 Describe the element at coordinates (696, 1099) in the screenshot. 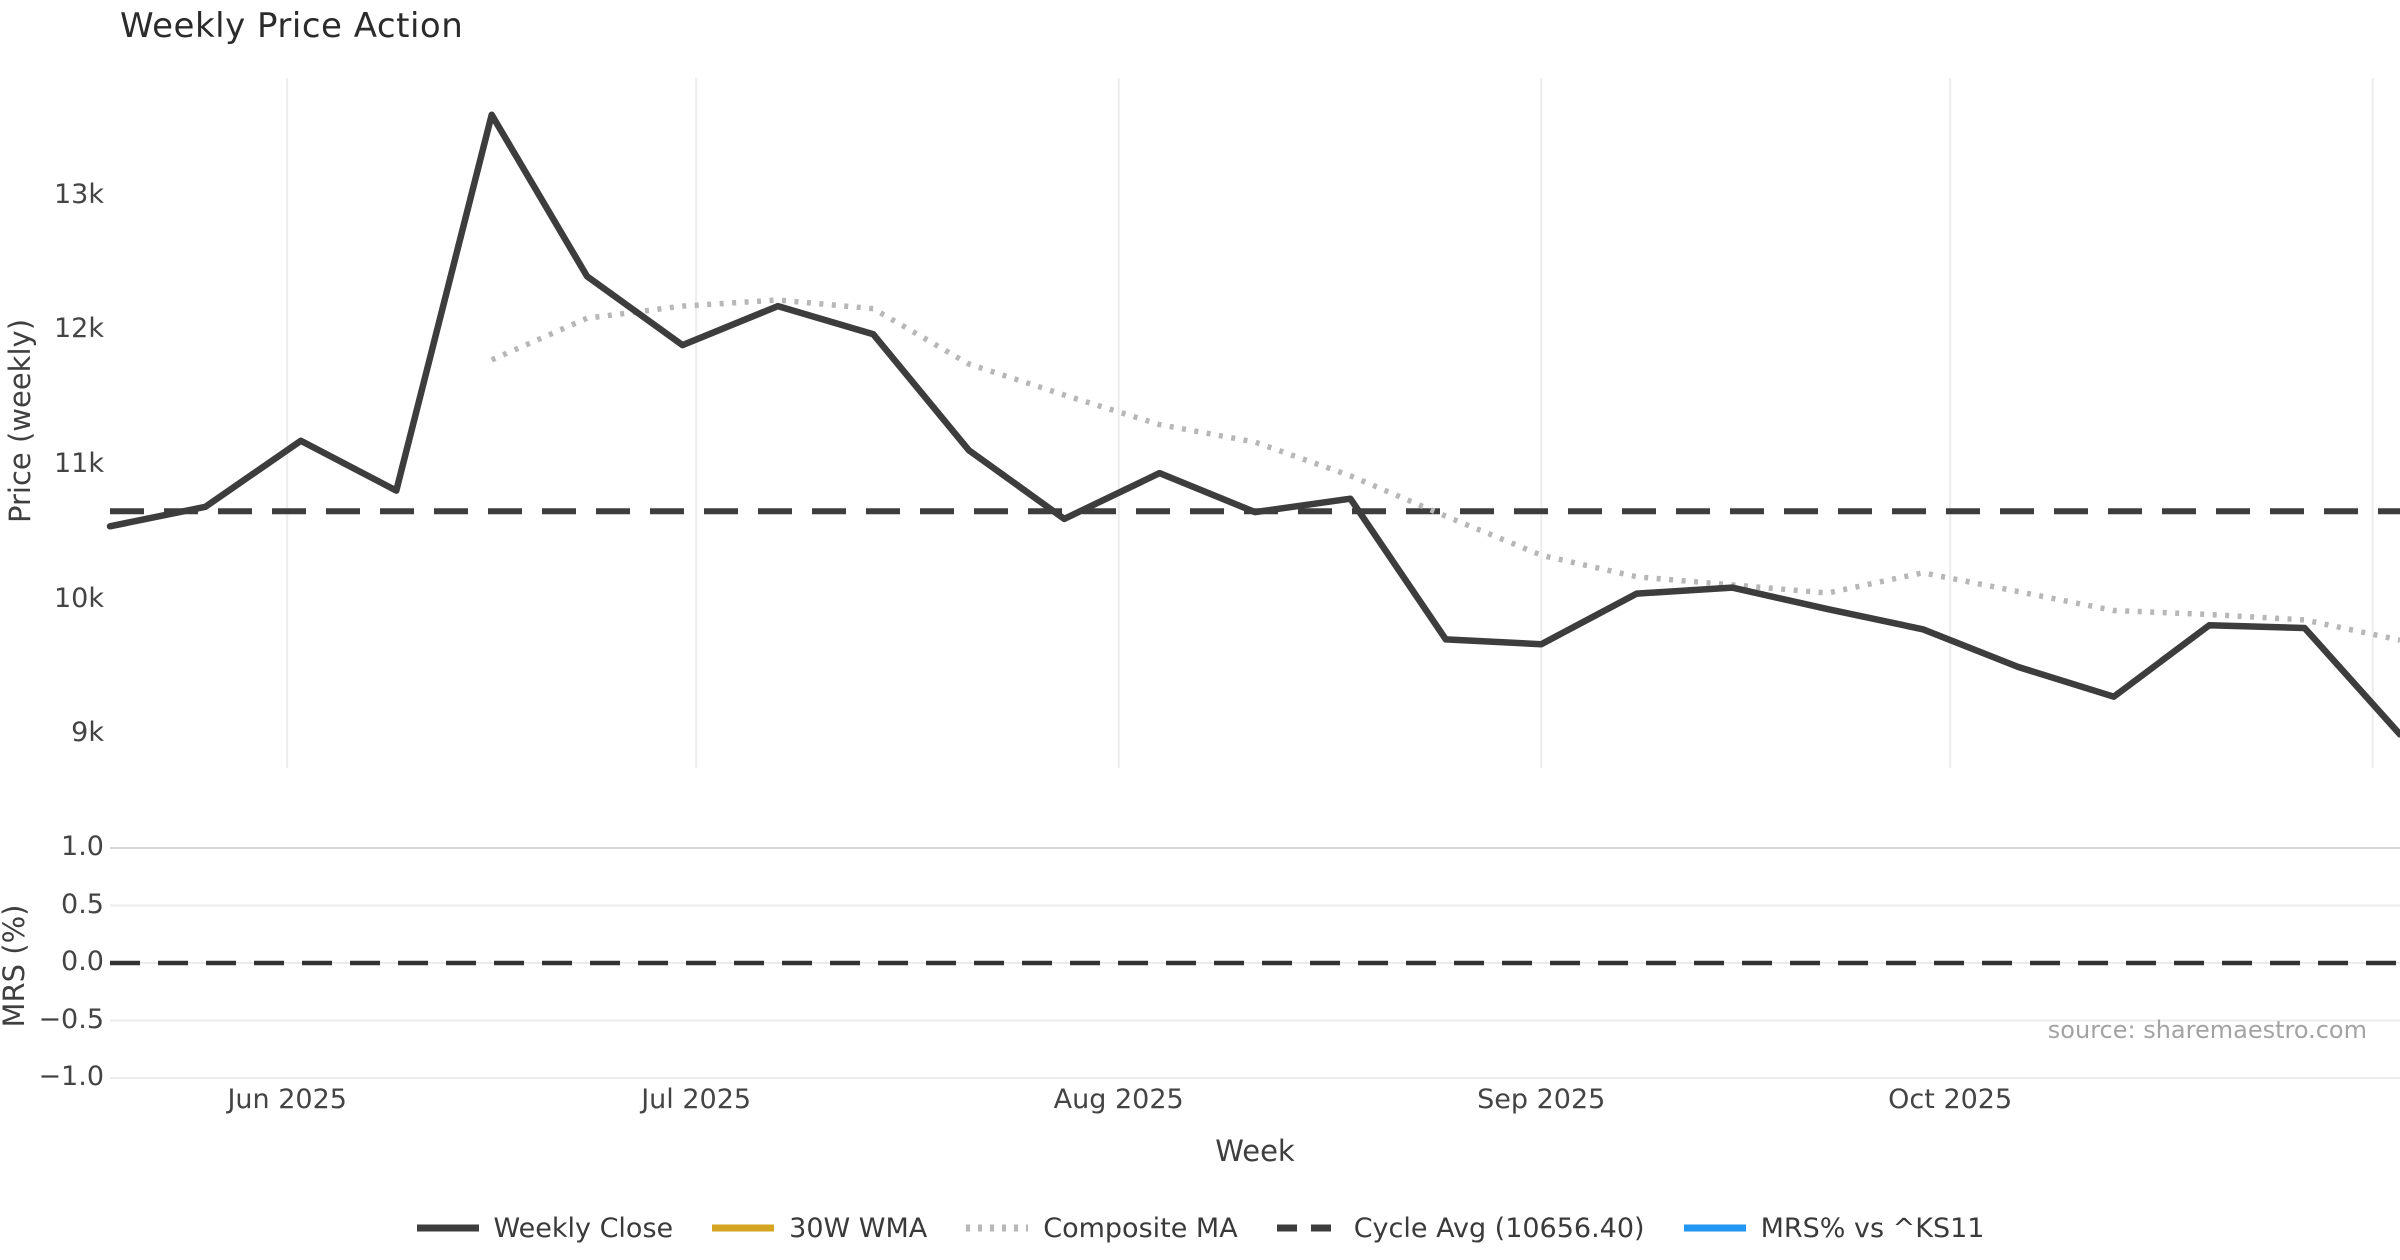

I see `x-tick-Jul-2025: Jul 2025` at that location.